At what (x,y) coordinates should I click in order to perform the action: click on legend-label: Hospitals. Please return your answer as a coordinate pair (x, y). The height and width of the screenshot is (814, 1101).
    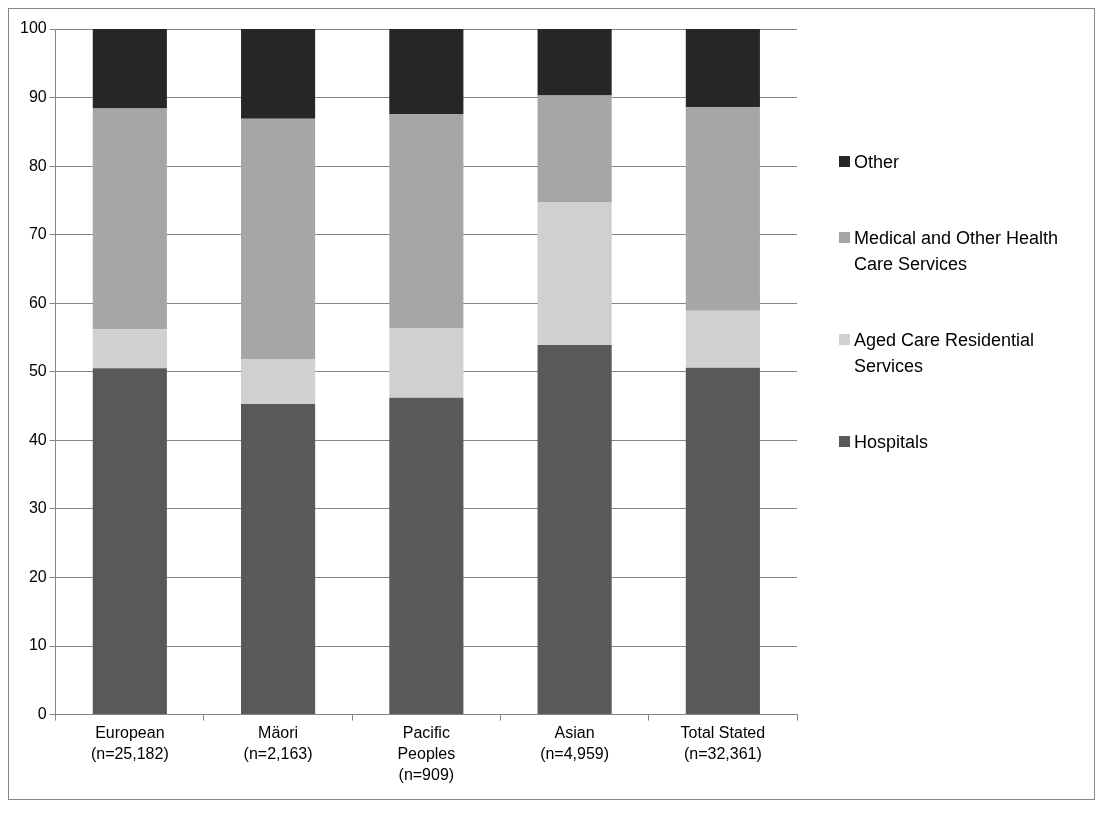
    Looking at the image, I should click on (891, 442).